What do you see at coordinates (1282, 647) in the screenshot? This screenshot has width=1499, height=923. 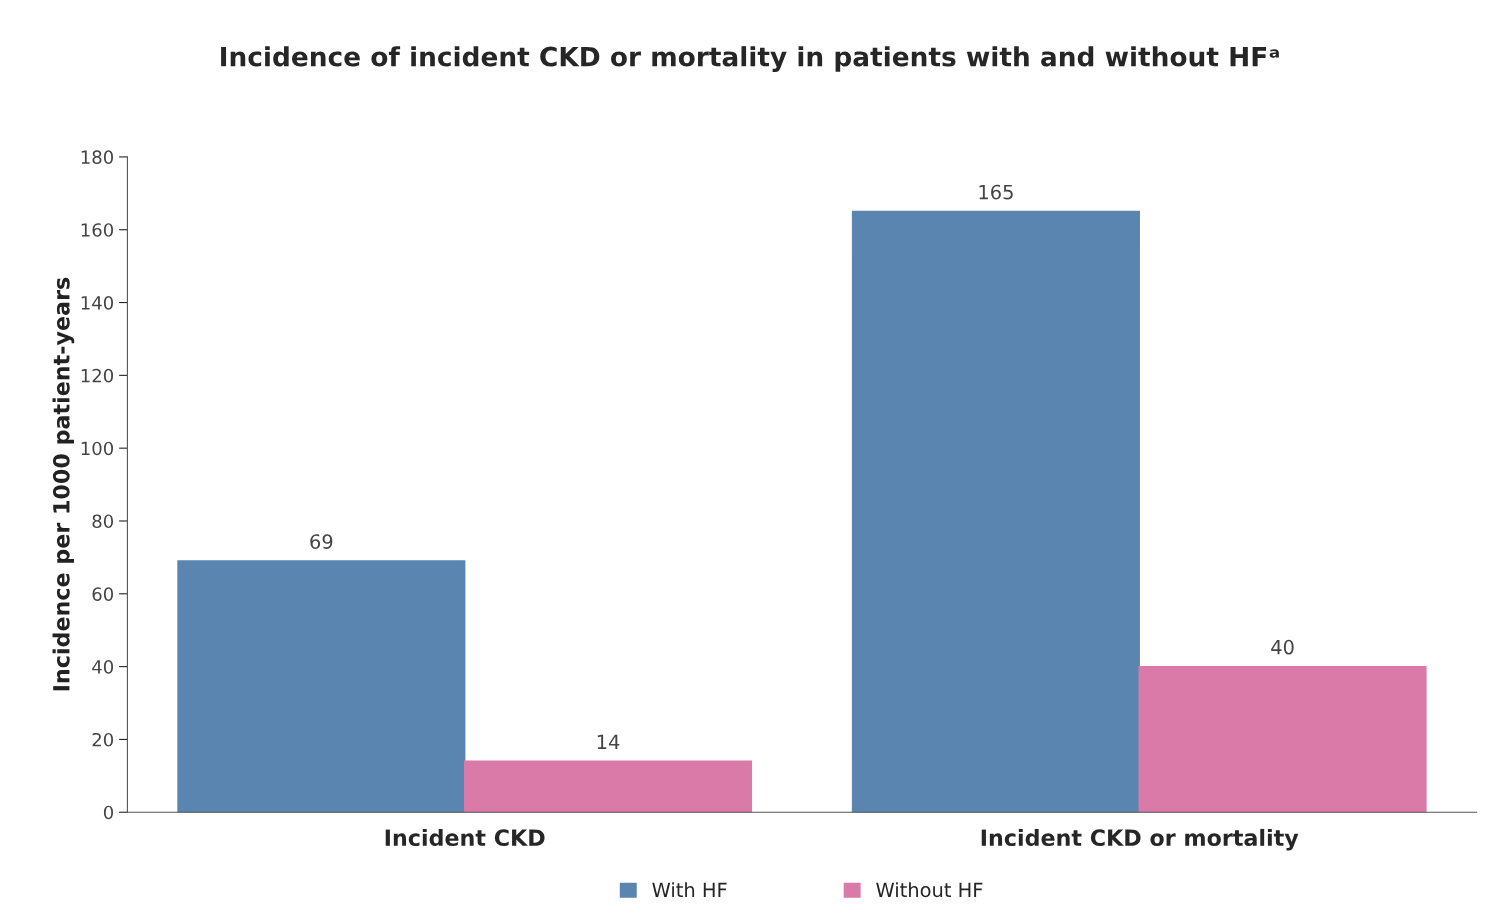 I see `data-label: 40` at bounding box center [1282, 647].